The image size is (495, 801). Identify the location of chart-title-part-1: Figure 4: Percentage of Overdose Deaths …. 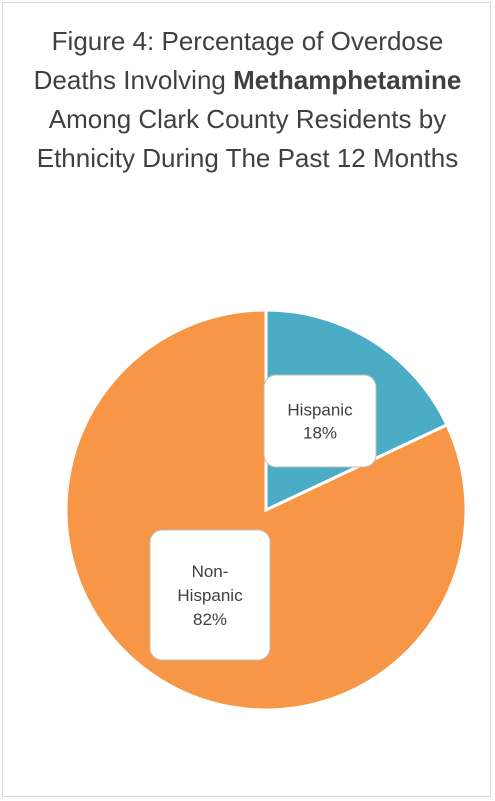
(238, 60).